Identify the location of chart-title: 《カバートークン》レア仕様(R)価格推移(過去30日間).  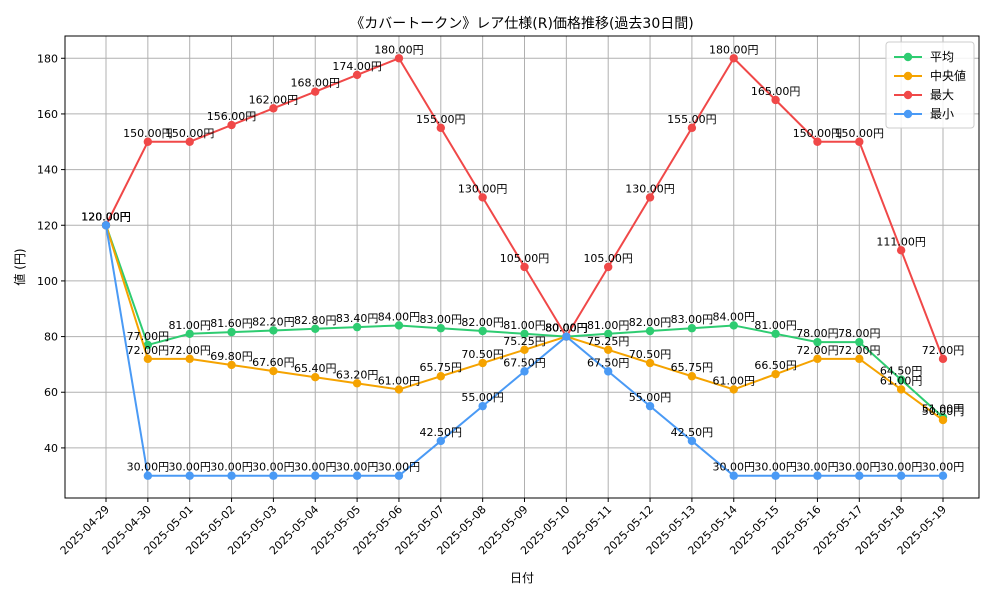
(521, 24).